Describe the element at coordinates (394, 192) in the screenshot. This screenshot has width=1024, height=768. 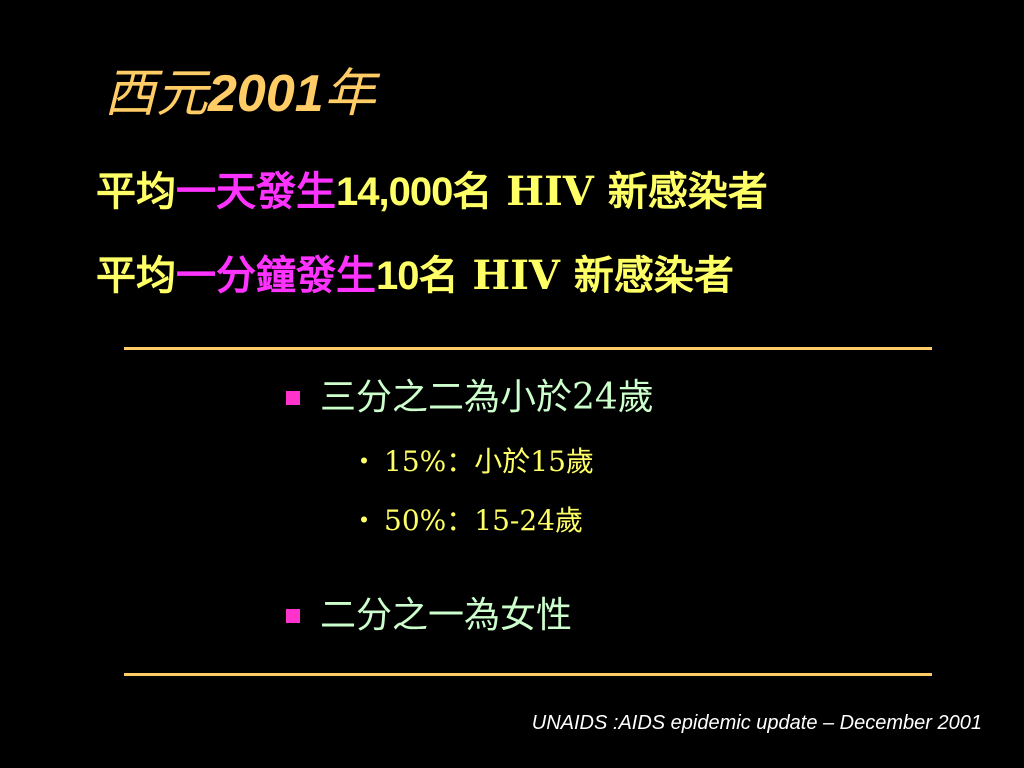
I see `headline-number: 14,000` at that location.